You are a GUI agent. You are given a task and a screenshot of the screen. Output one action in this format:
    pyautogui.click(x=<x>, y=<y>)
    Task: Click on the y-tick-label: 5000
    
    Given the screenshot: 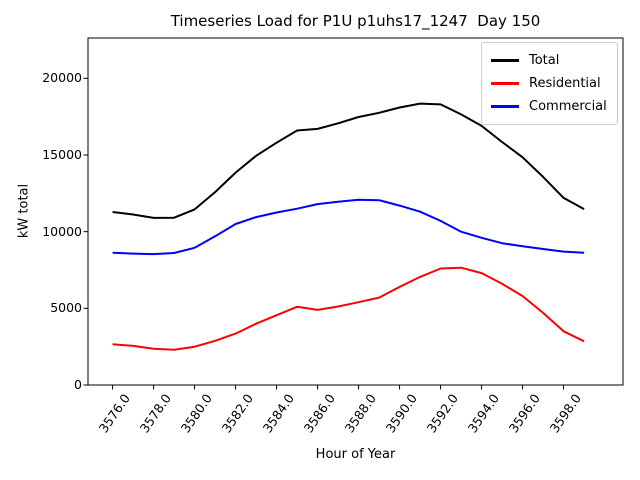 What is the action you would take?
    pyautogui.click(x=66, y=308)
    